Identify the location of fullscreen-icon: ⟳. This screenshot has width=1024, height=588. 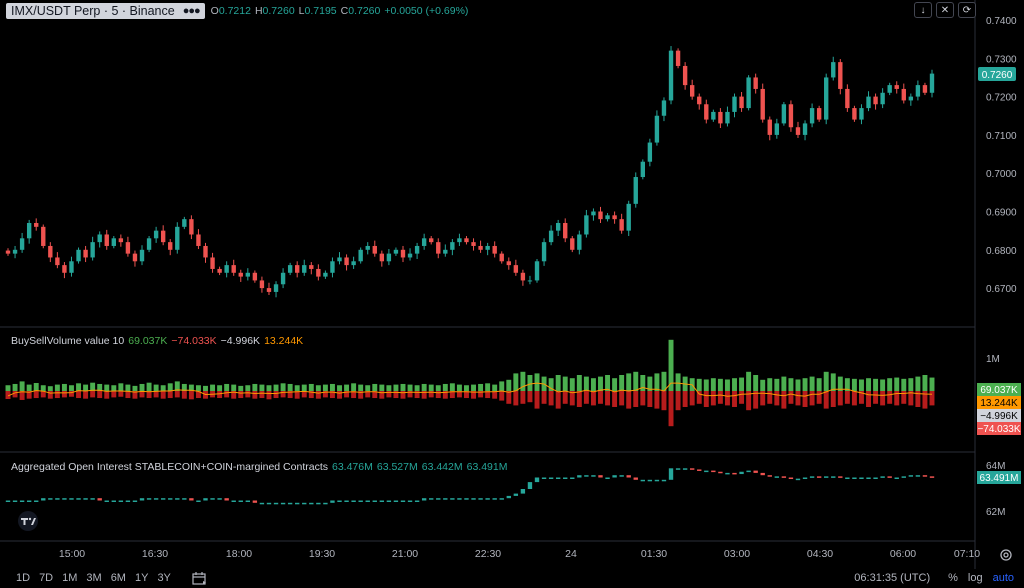
(967, 10).